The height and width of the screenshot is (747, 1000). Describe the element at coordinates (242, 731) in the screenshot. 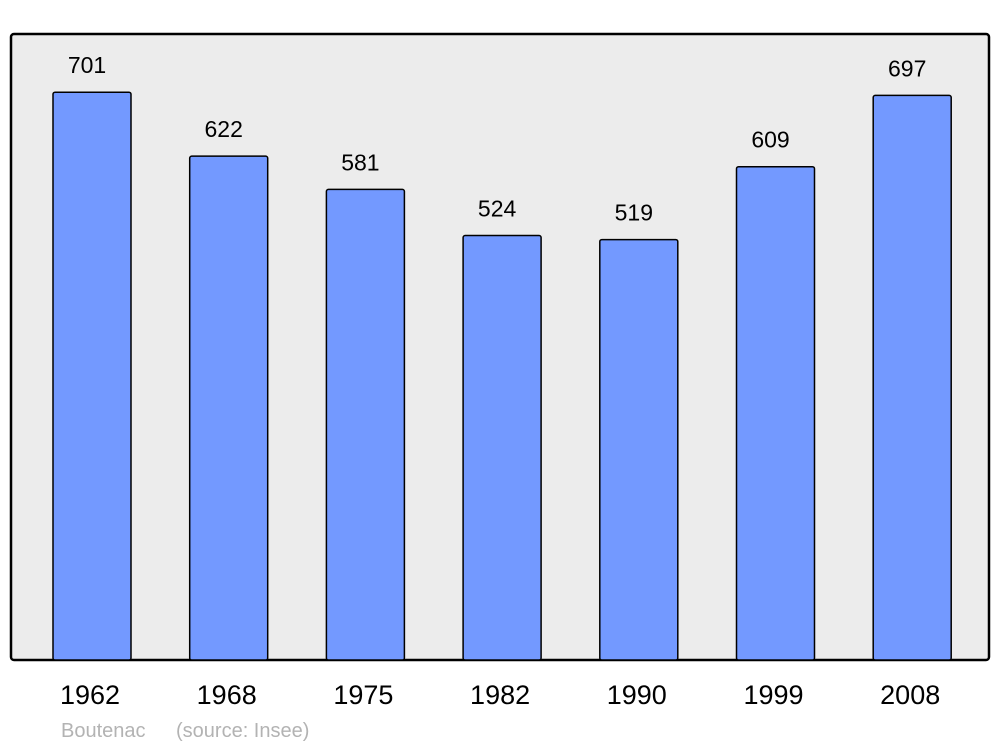

I see `footer-source: (source: Insee)` at that location.